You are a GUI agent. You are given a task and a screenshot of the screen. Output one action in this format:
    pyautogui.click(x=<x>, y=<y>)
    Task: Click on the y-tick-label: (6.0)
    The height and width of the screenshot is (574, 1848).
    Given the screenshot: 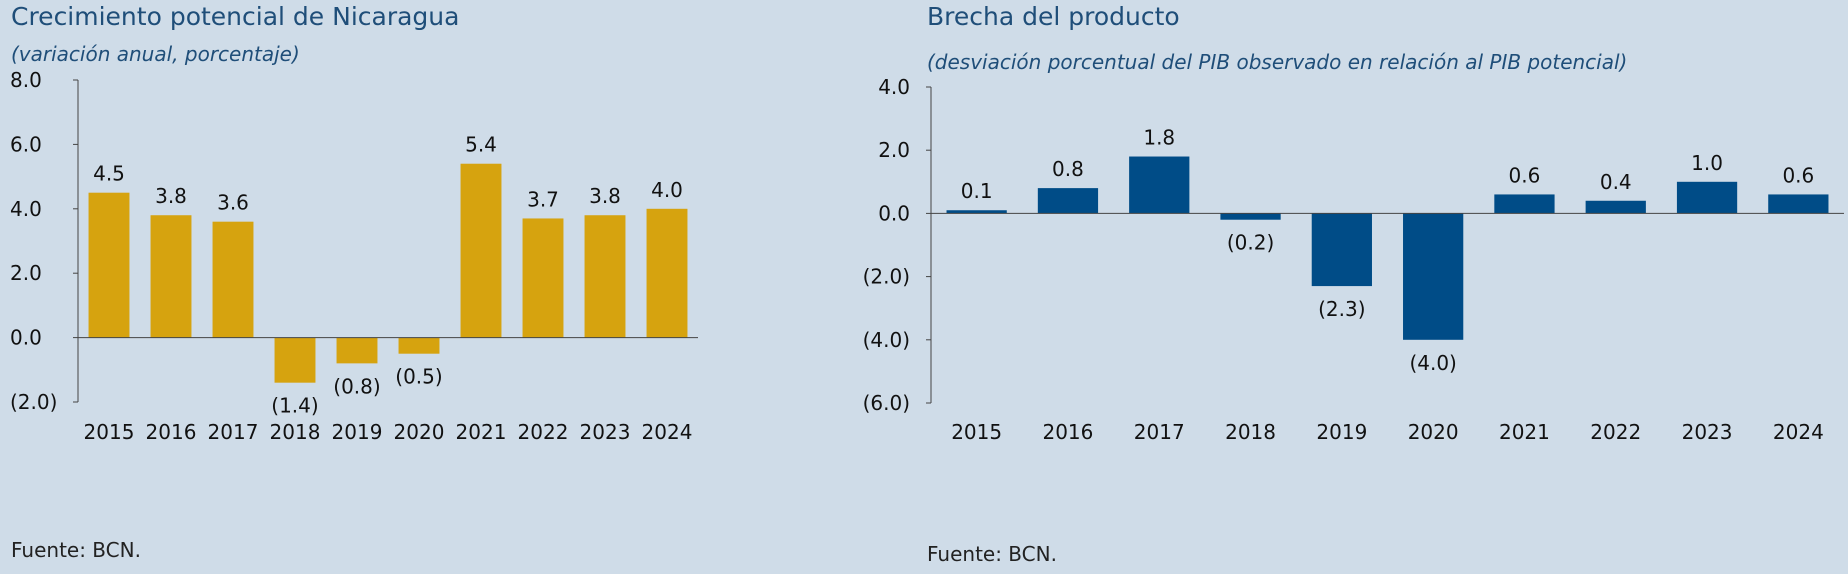 What is the action you would take?
    pyautogui.click(x=886, y=403)
    